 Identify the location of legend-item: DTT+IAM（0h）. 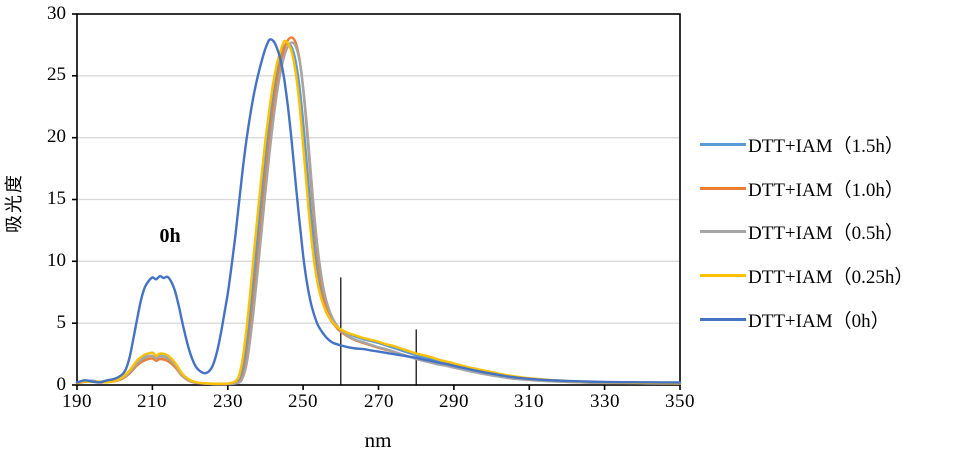
(795, 319).